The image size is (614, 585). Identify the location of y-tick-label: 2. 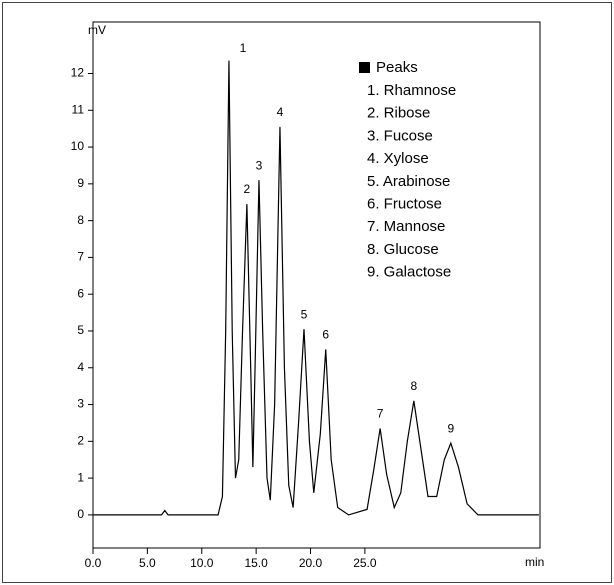
(80, 441).